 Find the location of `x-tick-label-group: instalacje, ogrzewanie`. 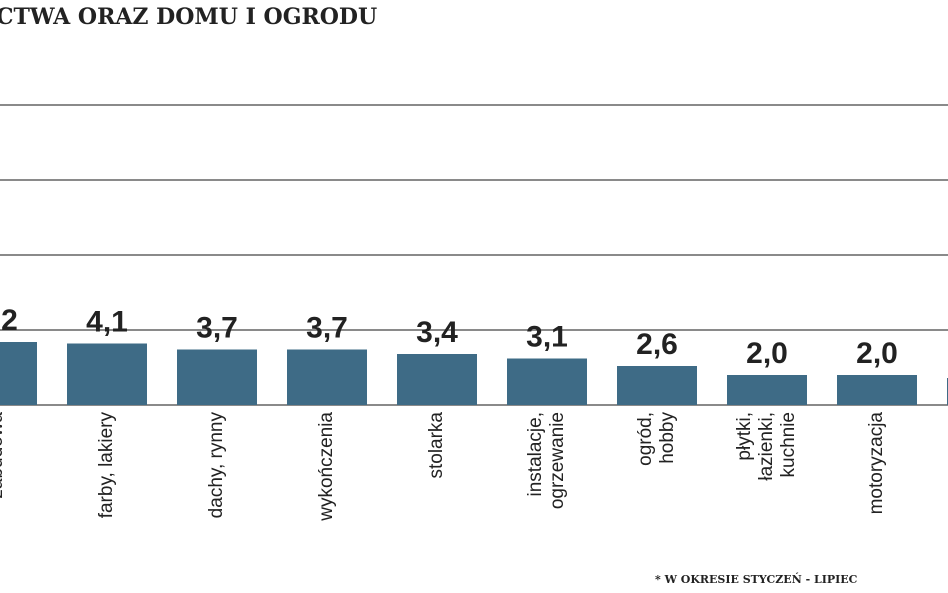

x-tick-label-group: instalacje, ogrzewanie is located at coordinates (546, 460).